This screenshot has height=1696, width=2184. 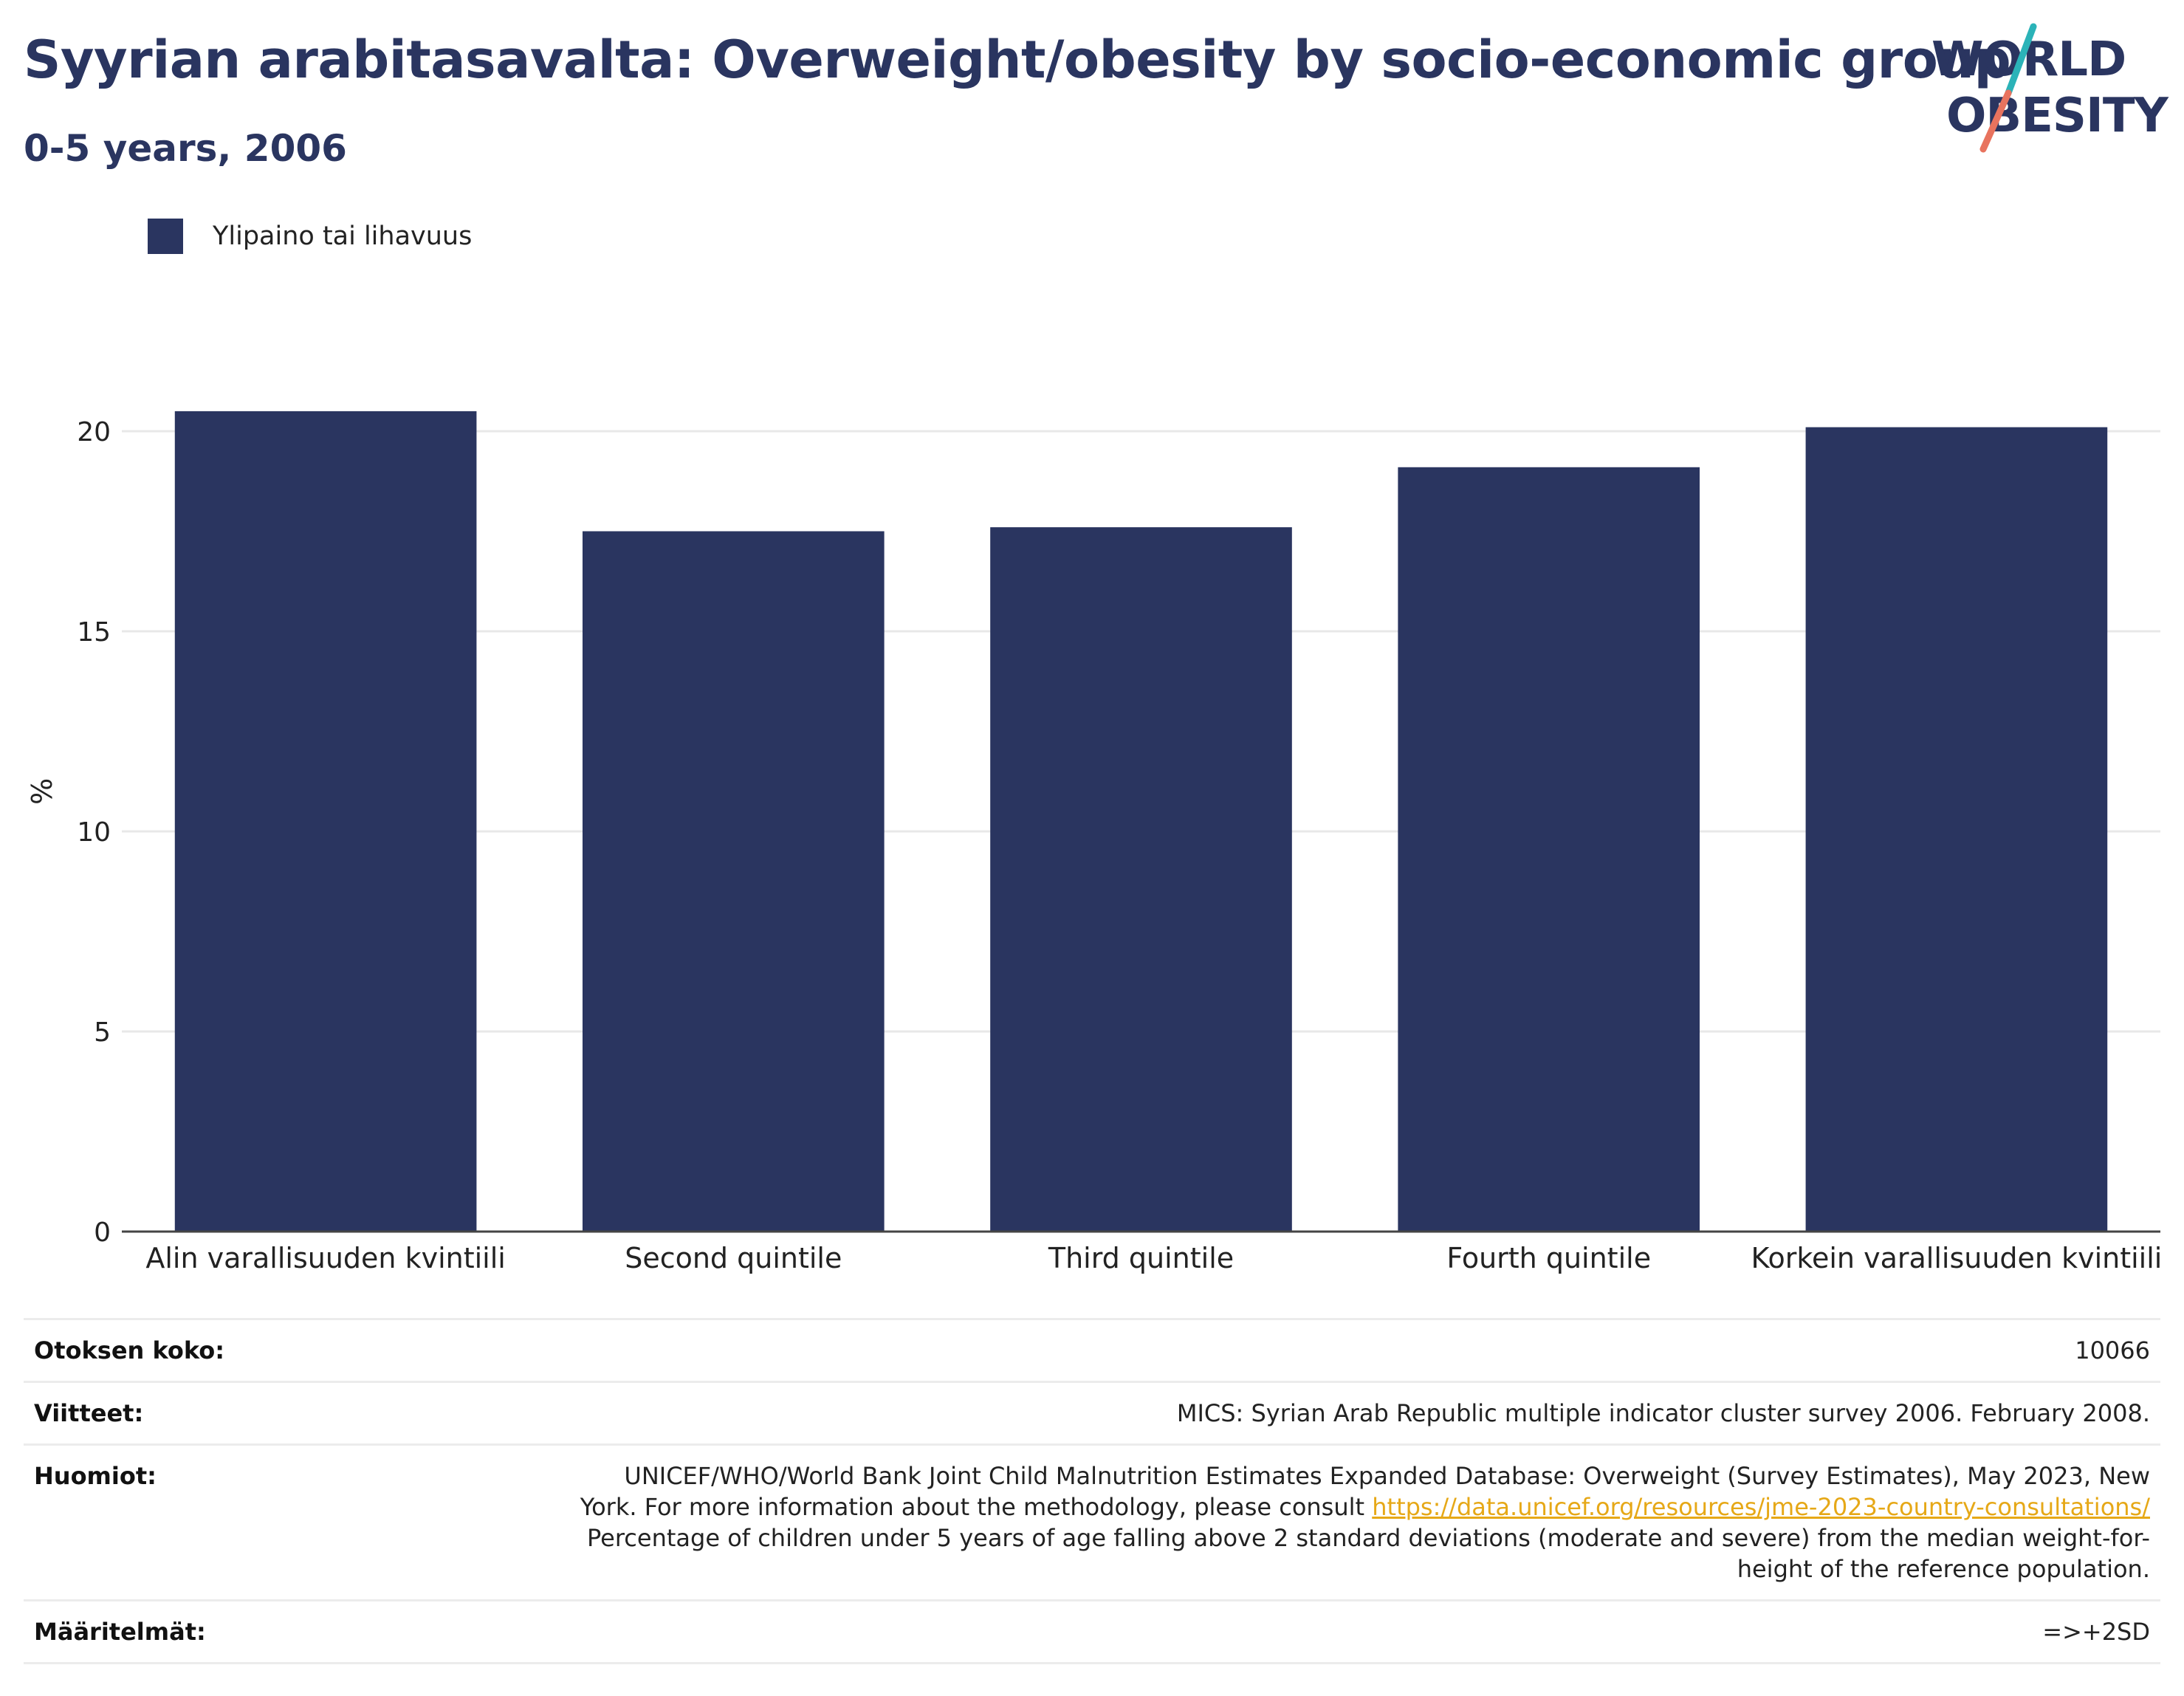 What do you see at coordinates (103, 1032) in the screenshot?
I see `y-tick-label: 5` at bounding box center [103, 1032].